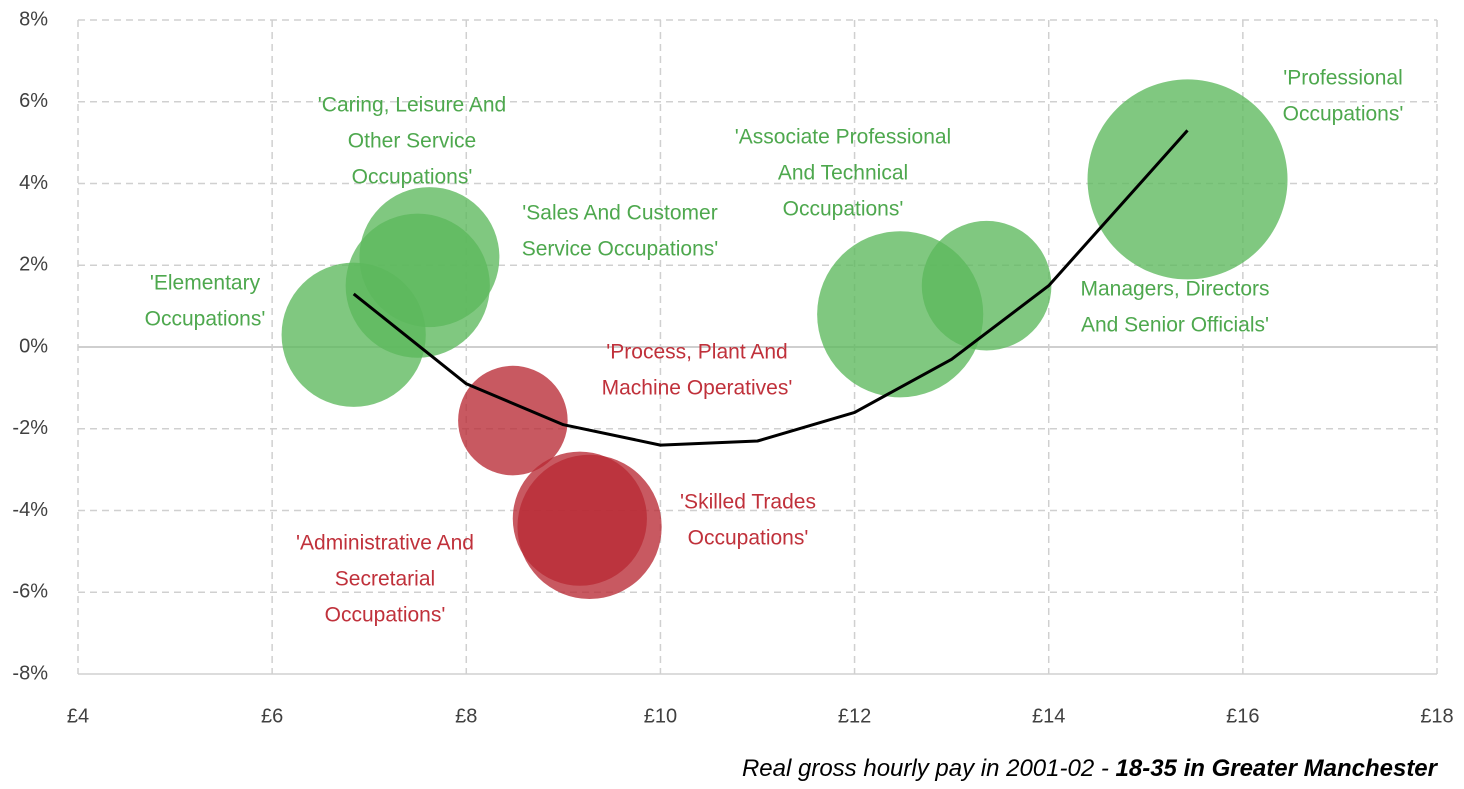 Image resolution: width=1464 pixels, height=789 pixels. Describe the element at coordinates (385, 579) in the screenshot. I see `bubble-label: Secretarial` at that location.